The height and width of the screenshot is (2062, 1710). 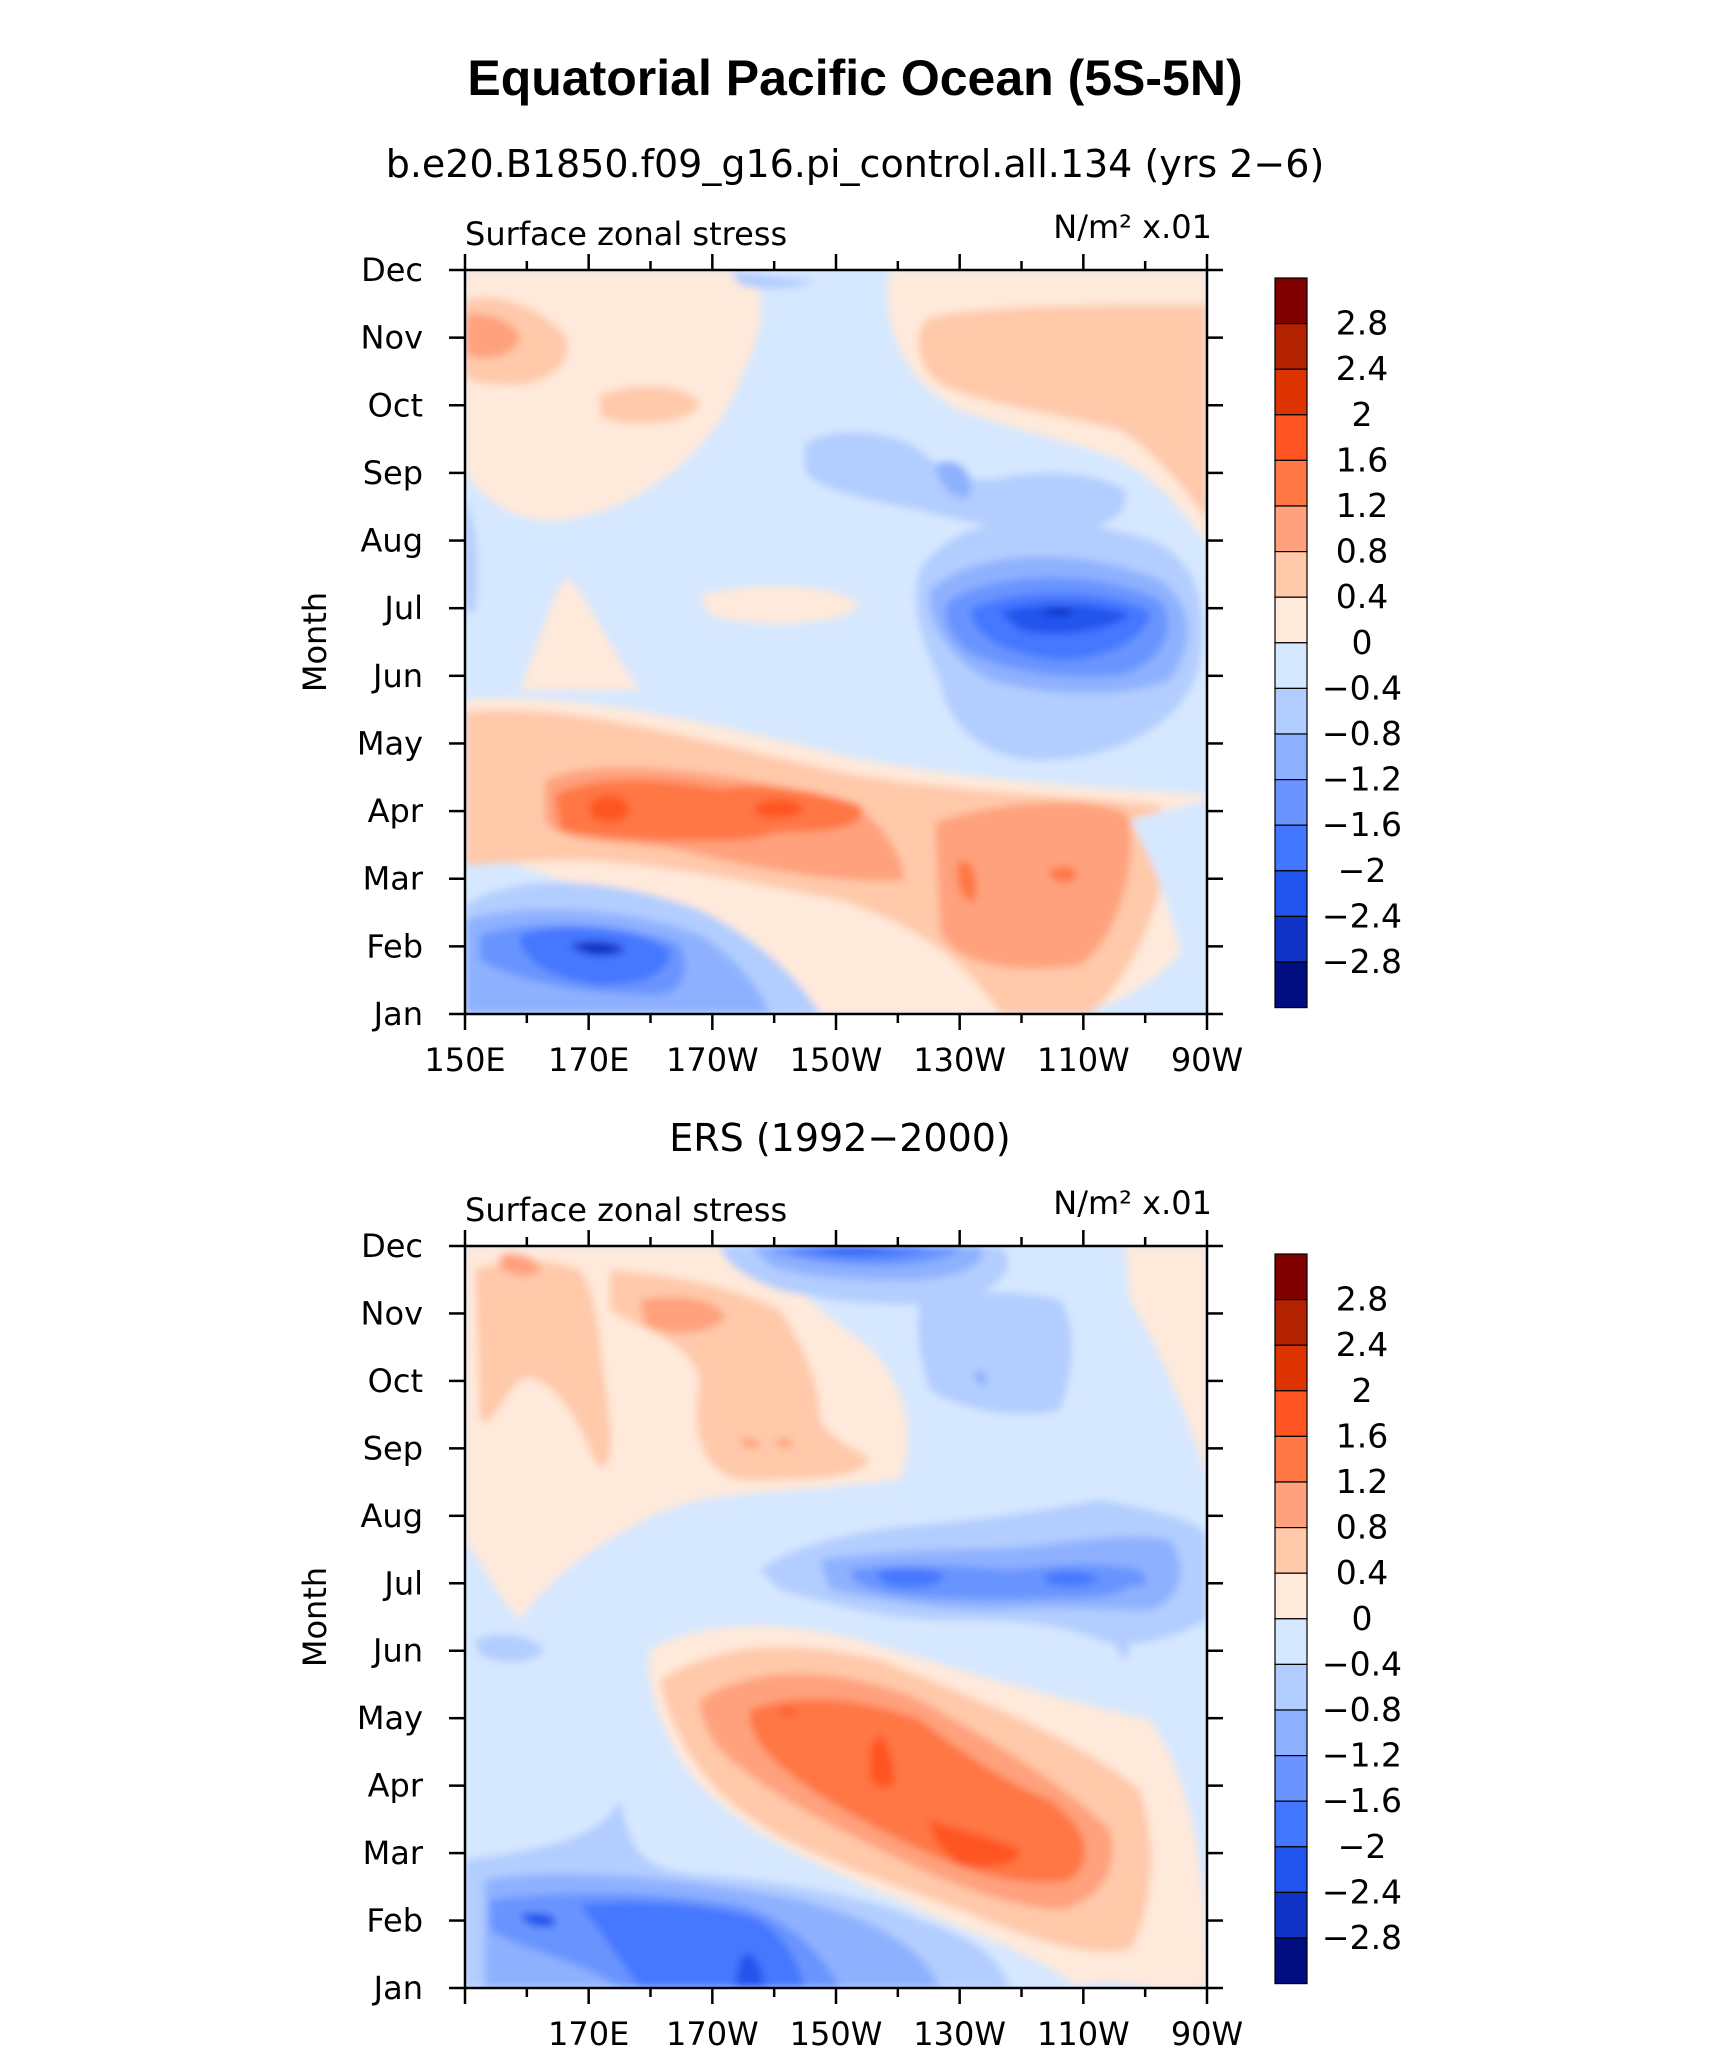 What do you see at coordinates (393, 879) in the screenshot?
I see `y-tick-label-mar: Mar` at bounding box center [393, 879].